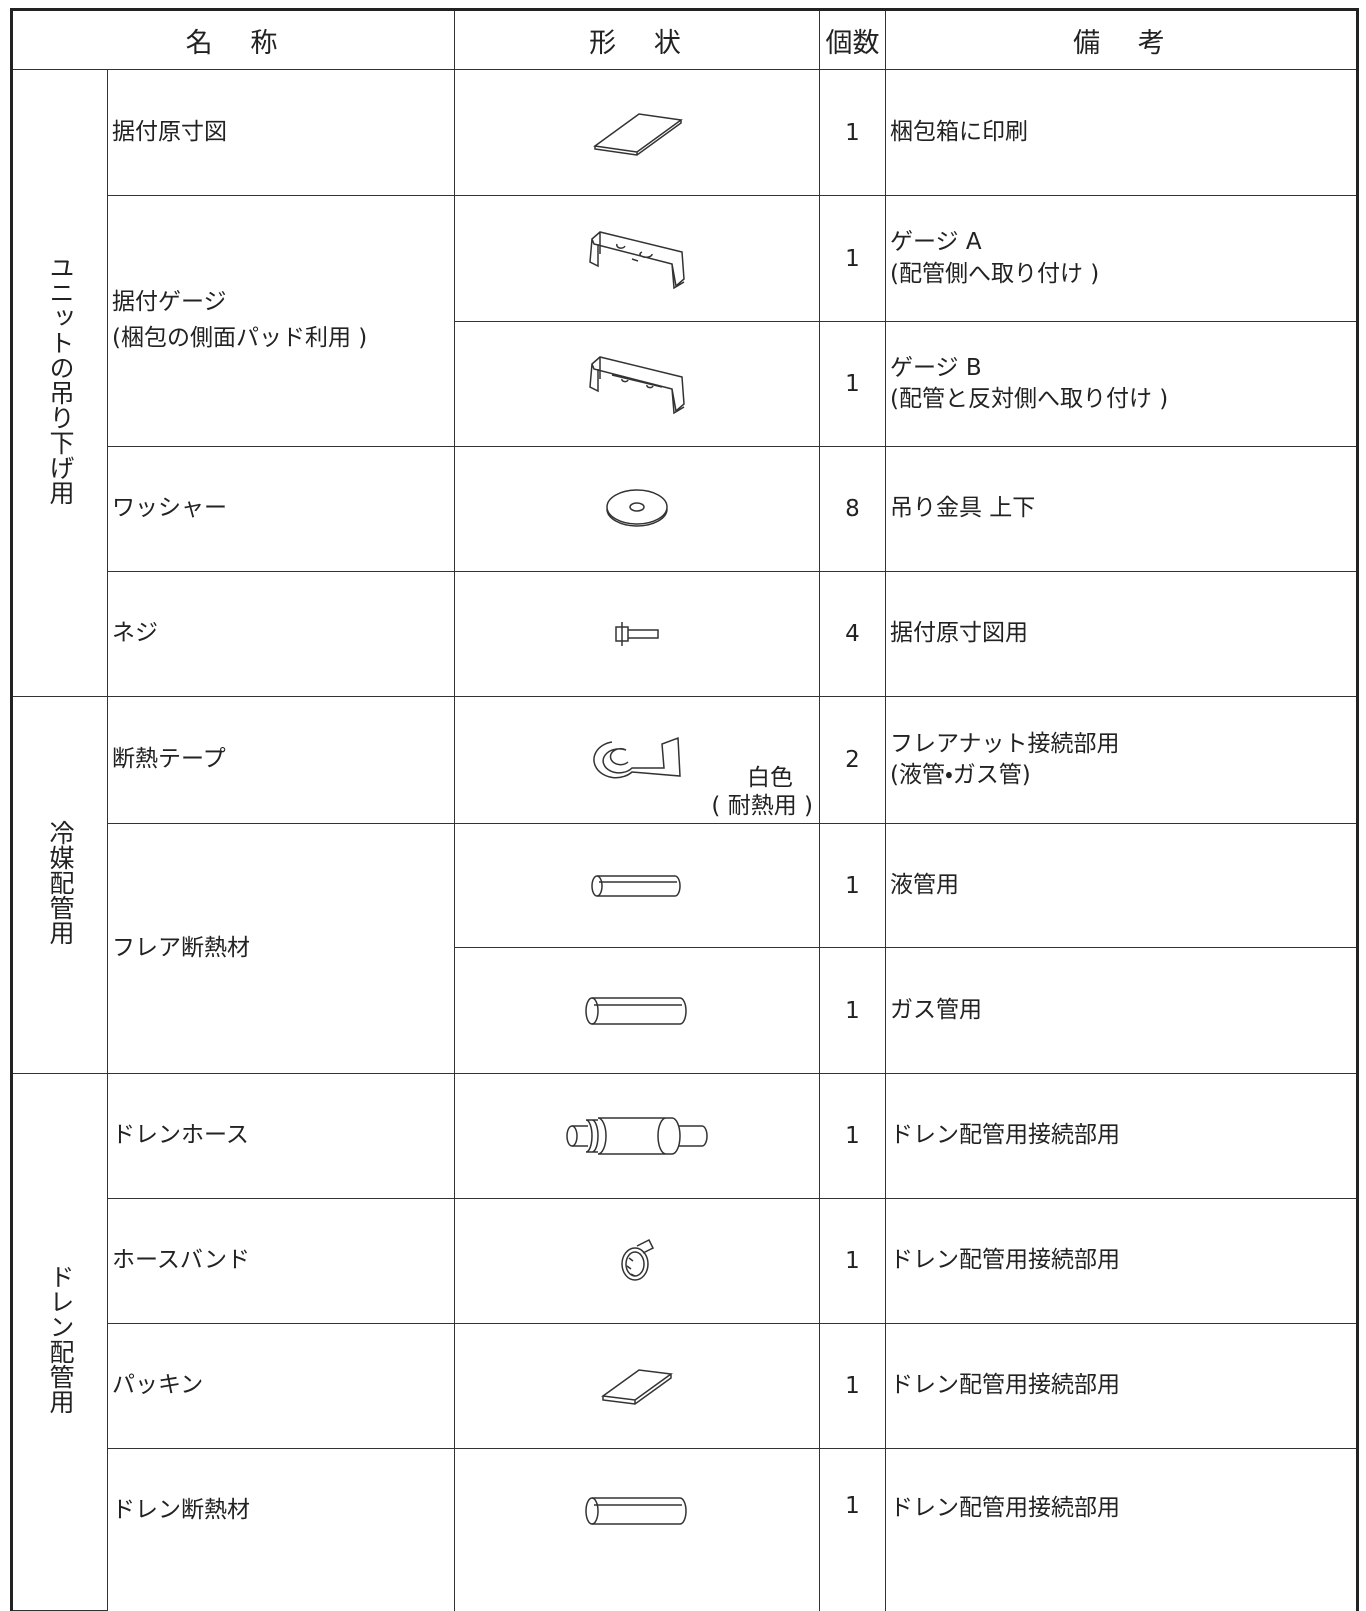  I want to click on remark: (液管・ガス管), so click(960, 775).